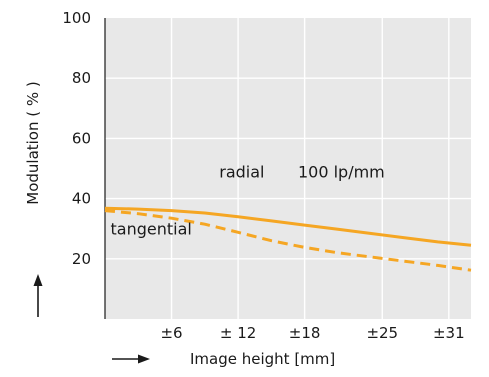 The width and height of the screenshot is (489, 377). Describe the element at coordinates (171, 333) in the screenshot. I see `x-tick-label: ±6` at that location.